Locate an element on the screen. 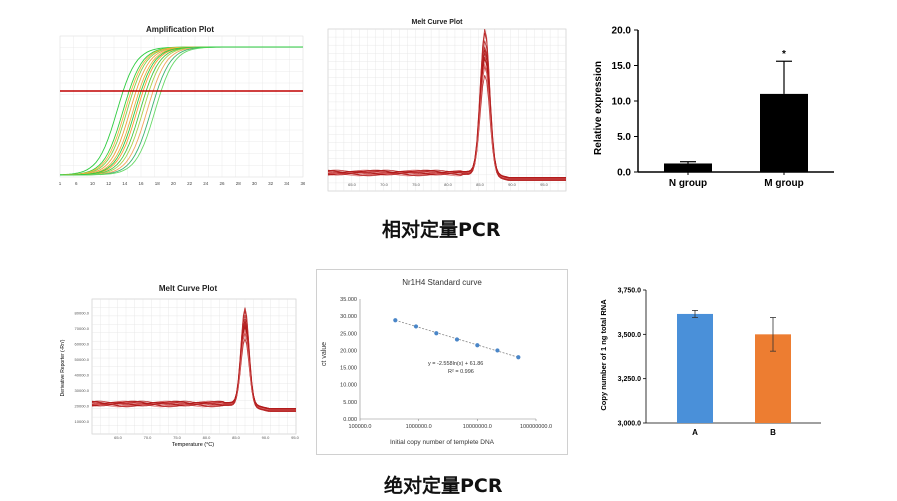 The image size is (897, 501). melt2-y-tick: 60000.0 is located at coordinates (82, 344).